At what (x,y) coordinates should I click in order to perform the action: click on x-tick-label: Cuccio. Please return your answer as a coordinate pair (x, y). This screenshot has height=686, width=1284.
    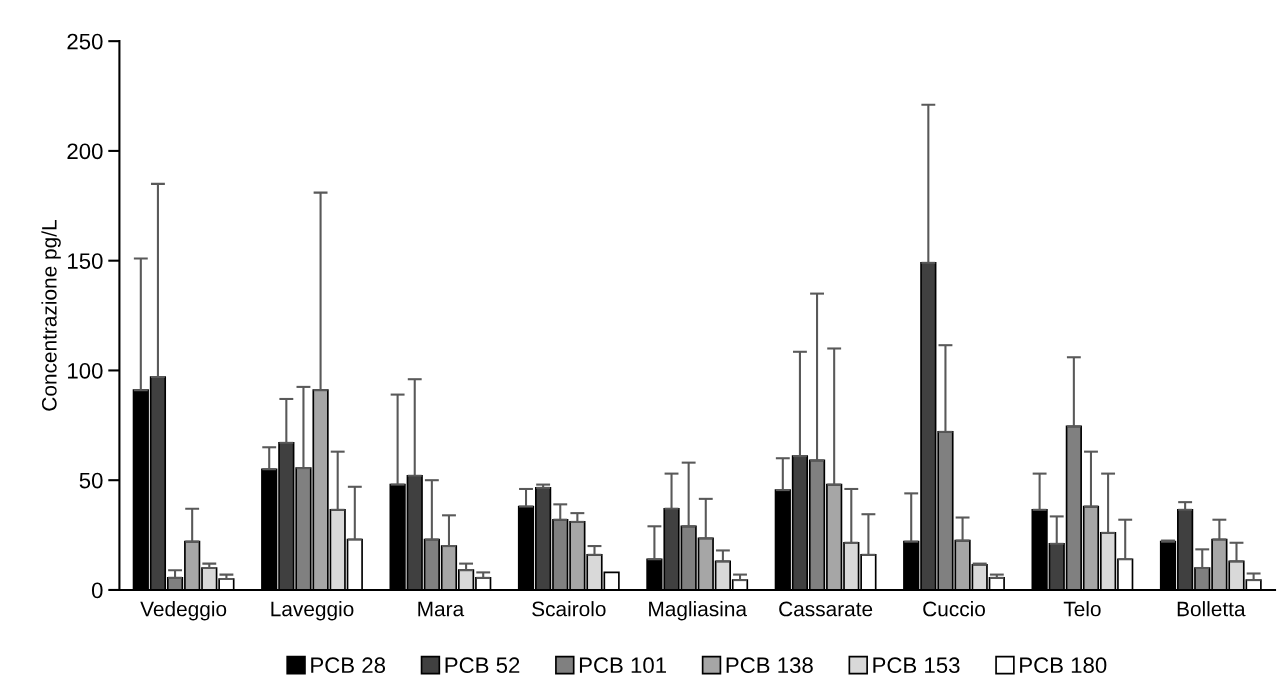
    Looking at the image, I should click on (954, 609).